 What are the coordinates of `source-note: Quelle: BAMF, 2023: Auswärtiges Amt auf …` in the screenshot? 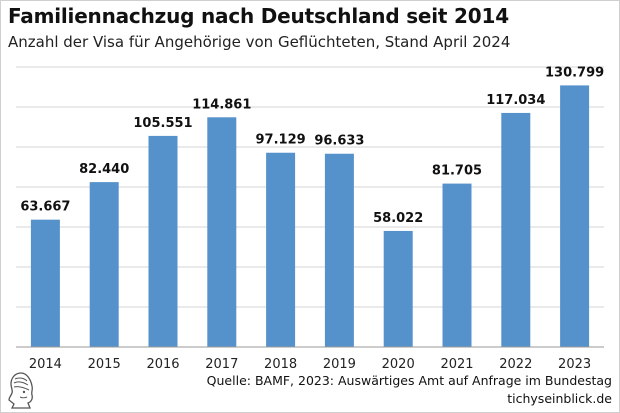 It's located at (409, 380).